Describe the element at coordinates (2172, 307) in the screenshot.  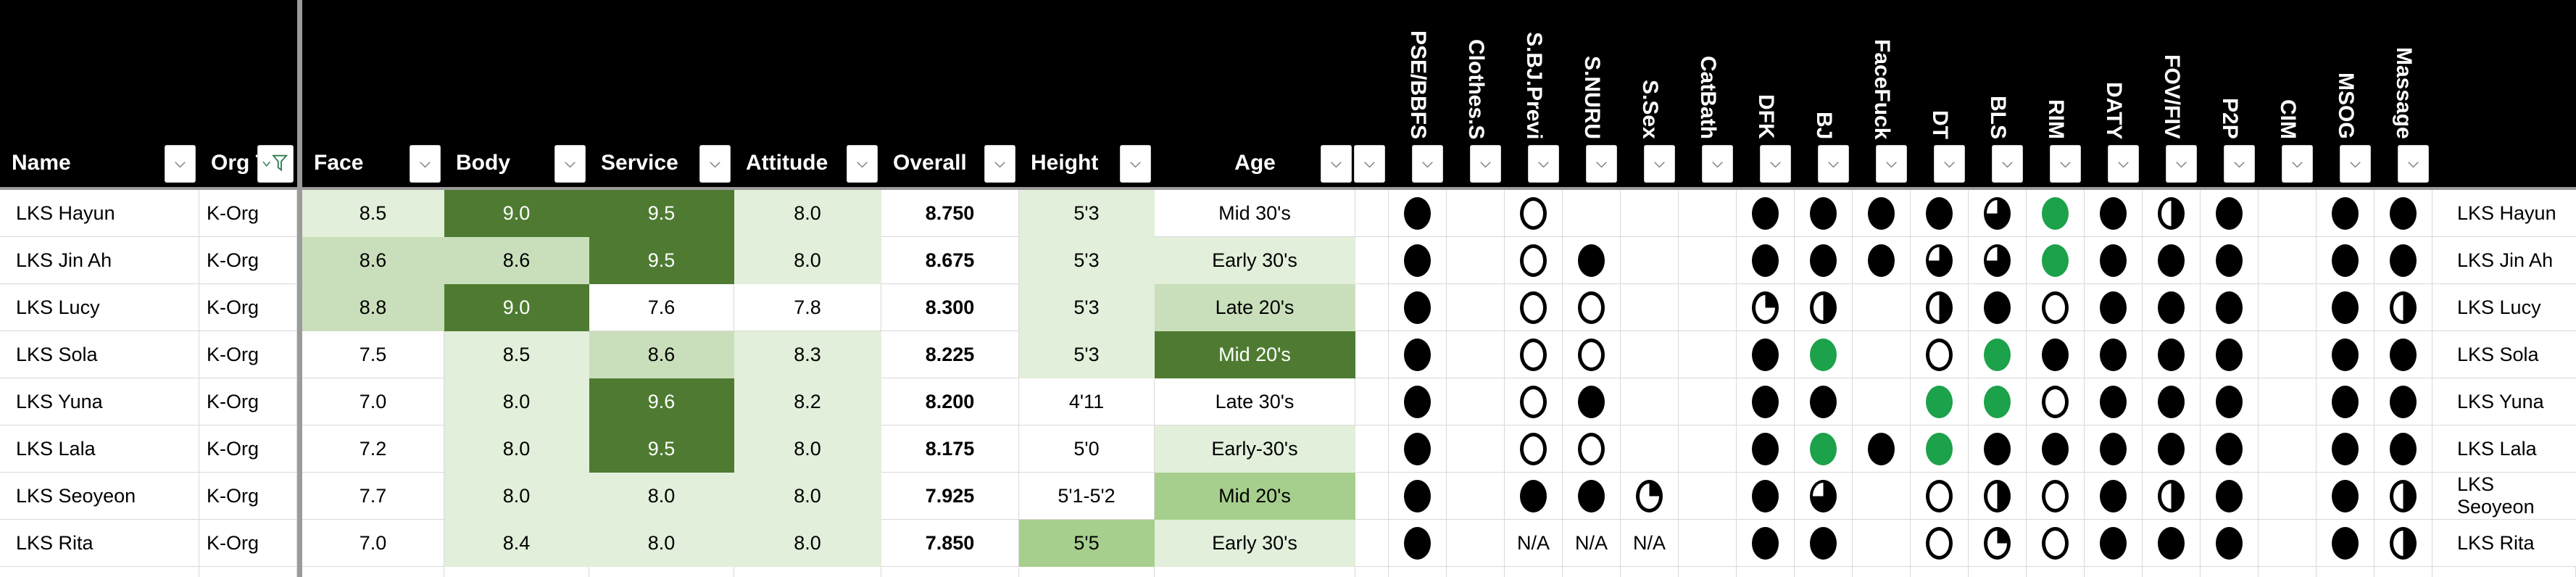
I see `cell-fov_fiv` at that location.